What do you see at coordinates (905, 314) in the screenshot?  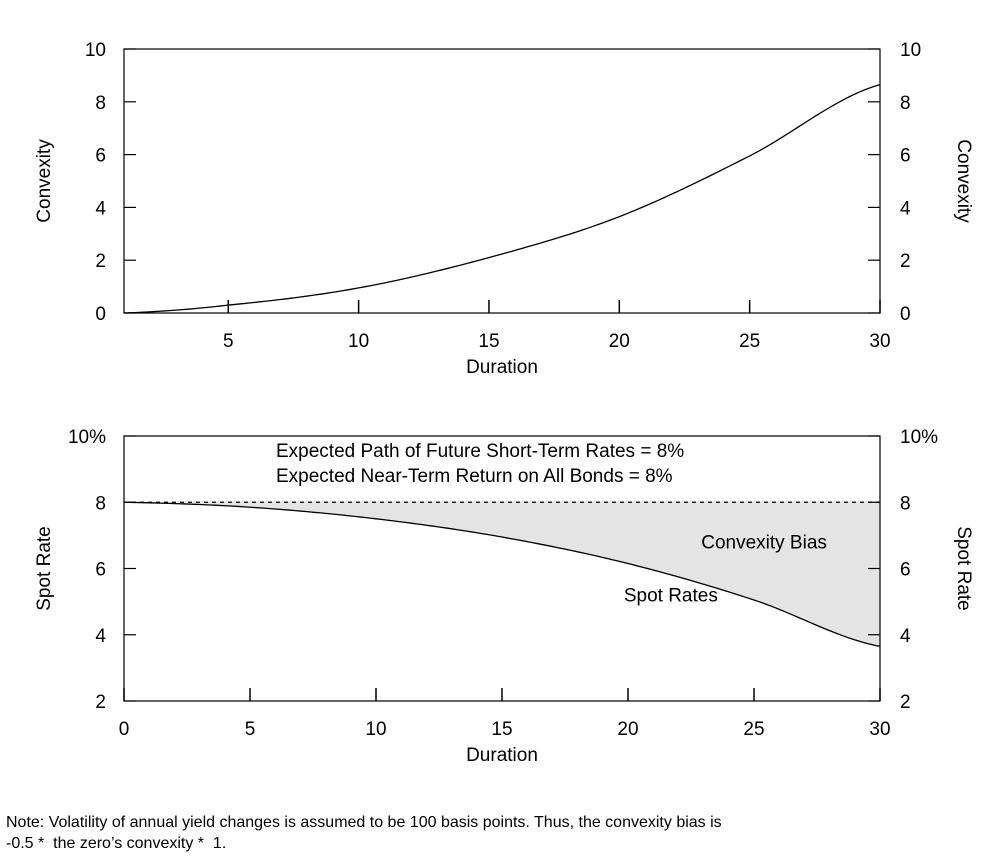 I see `panel-1-y-tick-label-right: 0` at bounding box center [905, 314].